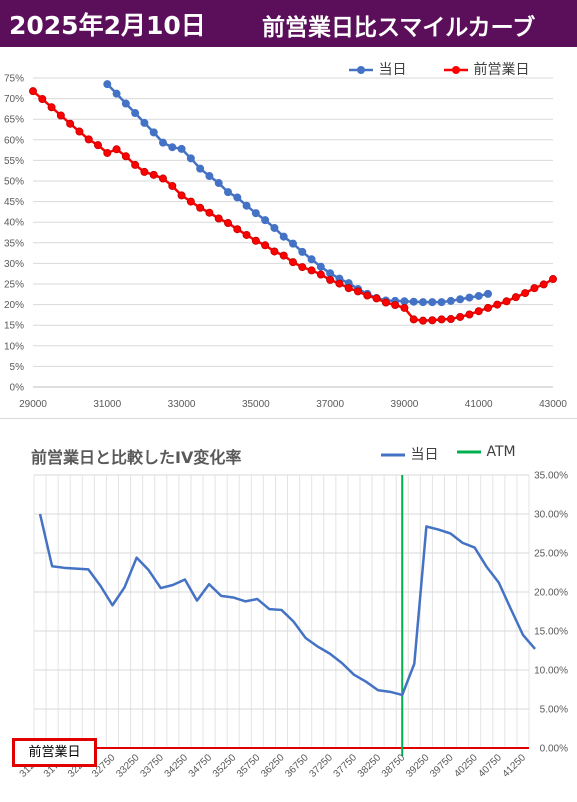 The height and width of the screenshot is (802, 577). Describe the element at coordinates (551, 476) in the screenshot. I see `y-tick-label: 35.00%` at that location.